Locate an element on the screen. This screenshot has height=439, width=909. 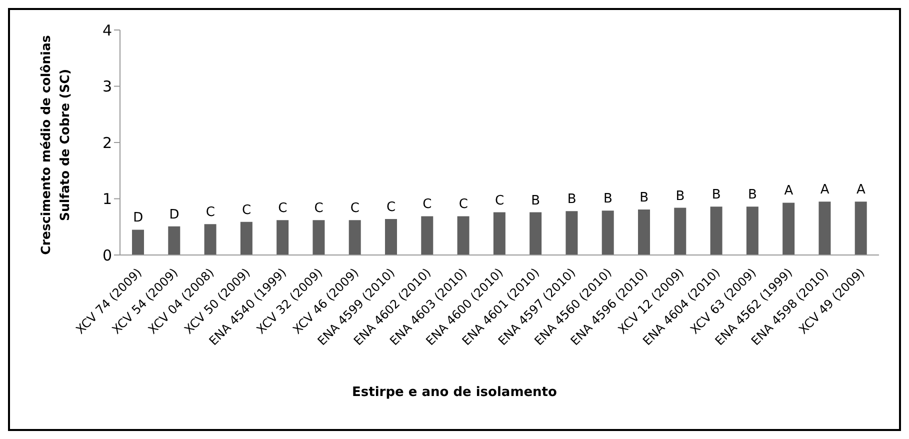
y-tick-label: 4 is located at coordinates (107, 30).